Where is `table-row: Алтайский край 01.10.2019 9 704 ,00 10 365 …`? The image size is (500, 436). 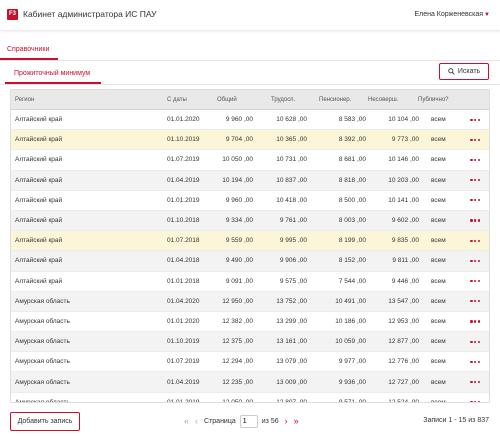 table-row: Алтайский край 01.10.2019 9 704 ,00 10 365 … is located at coordinates (250, 140).